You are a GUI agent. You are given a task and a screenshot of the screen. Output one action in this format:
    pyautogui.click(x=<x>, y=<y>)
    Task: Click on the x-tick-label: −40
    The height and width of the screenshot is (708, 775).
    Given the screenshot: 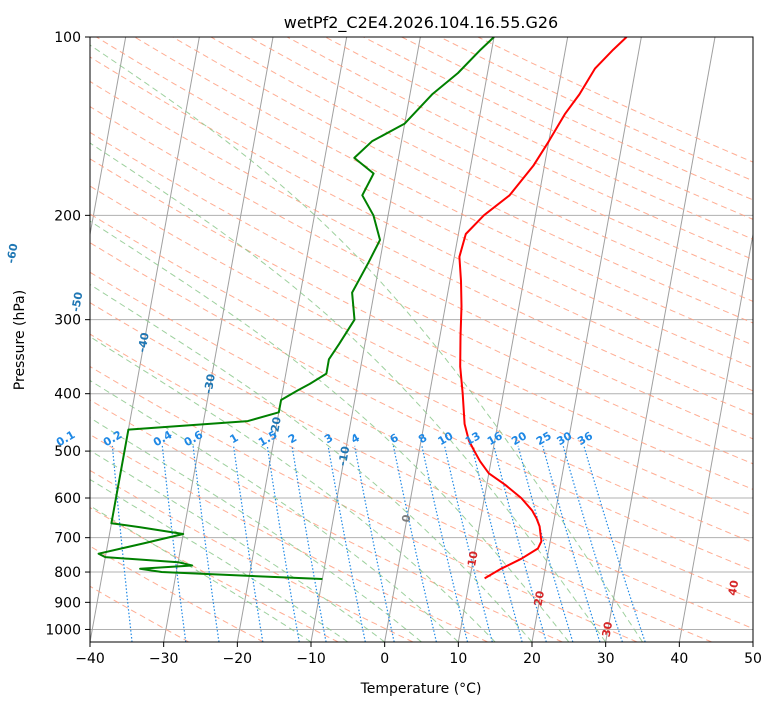 What is the action you would take?
    pyautogui.click(x=90, y=659)
    